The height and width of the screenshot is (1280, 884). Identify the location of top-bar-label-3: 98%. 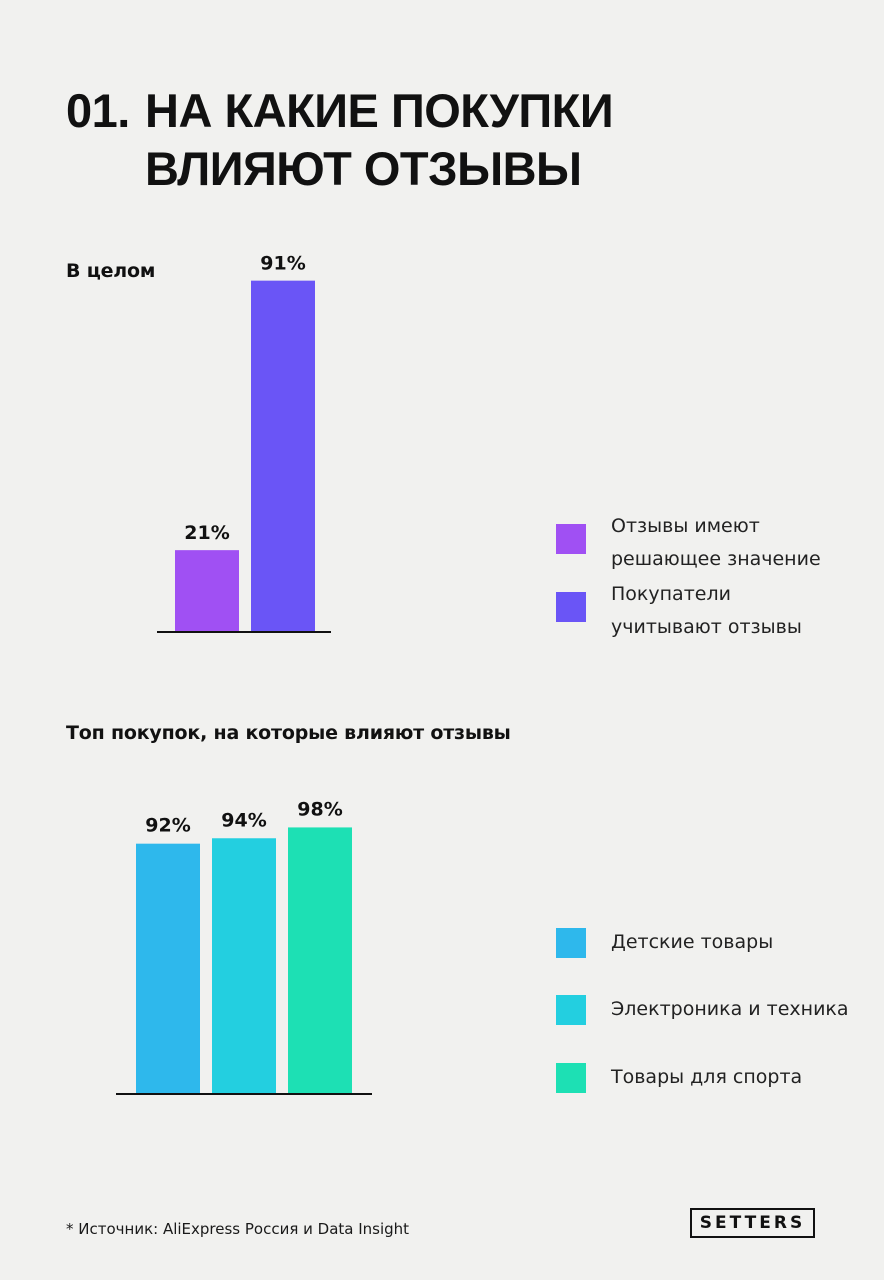
(319, 809).